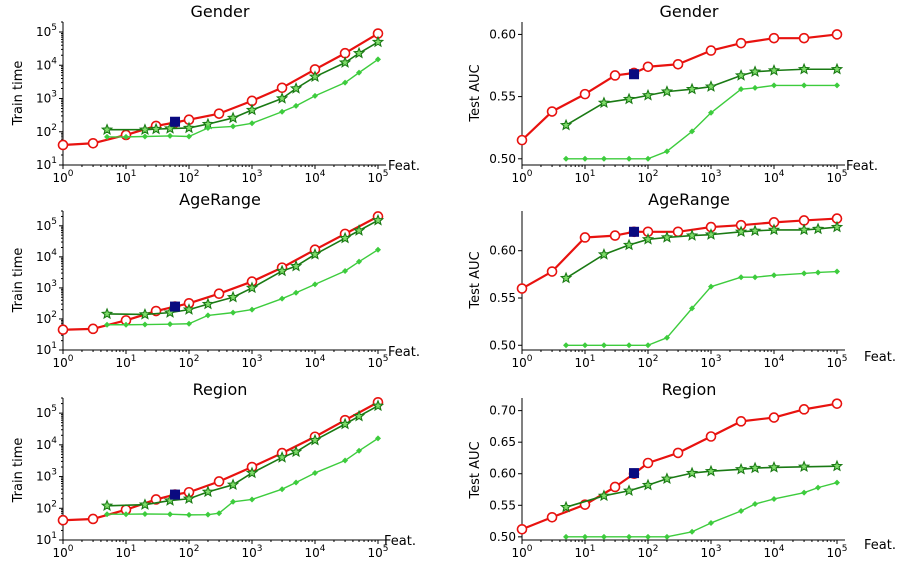 This screenshot has height=564, width=898. What do you see at coordinates (689, 389) in the screenshot?
I see `panel-title: Region` at bounding box center [689, 389].